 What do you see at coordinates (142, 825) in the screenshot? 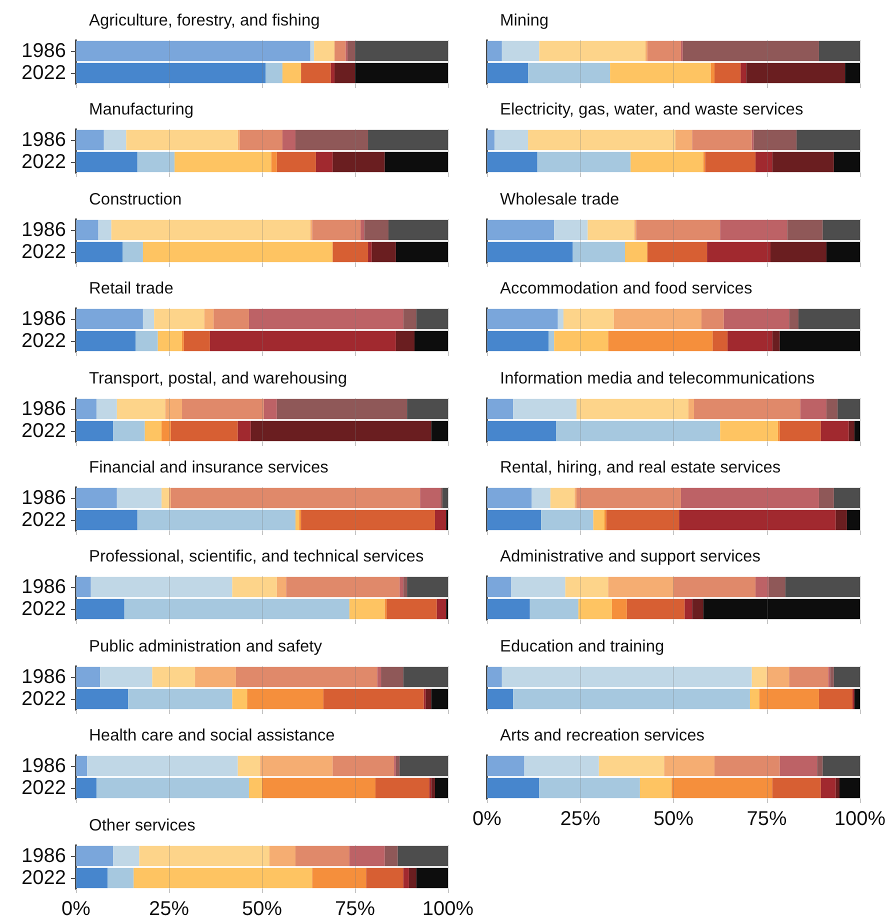
I see `chart-title: Other services` at bounding box center [142, 825].